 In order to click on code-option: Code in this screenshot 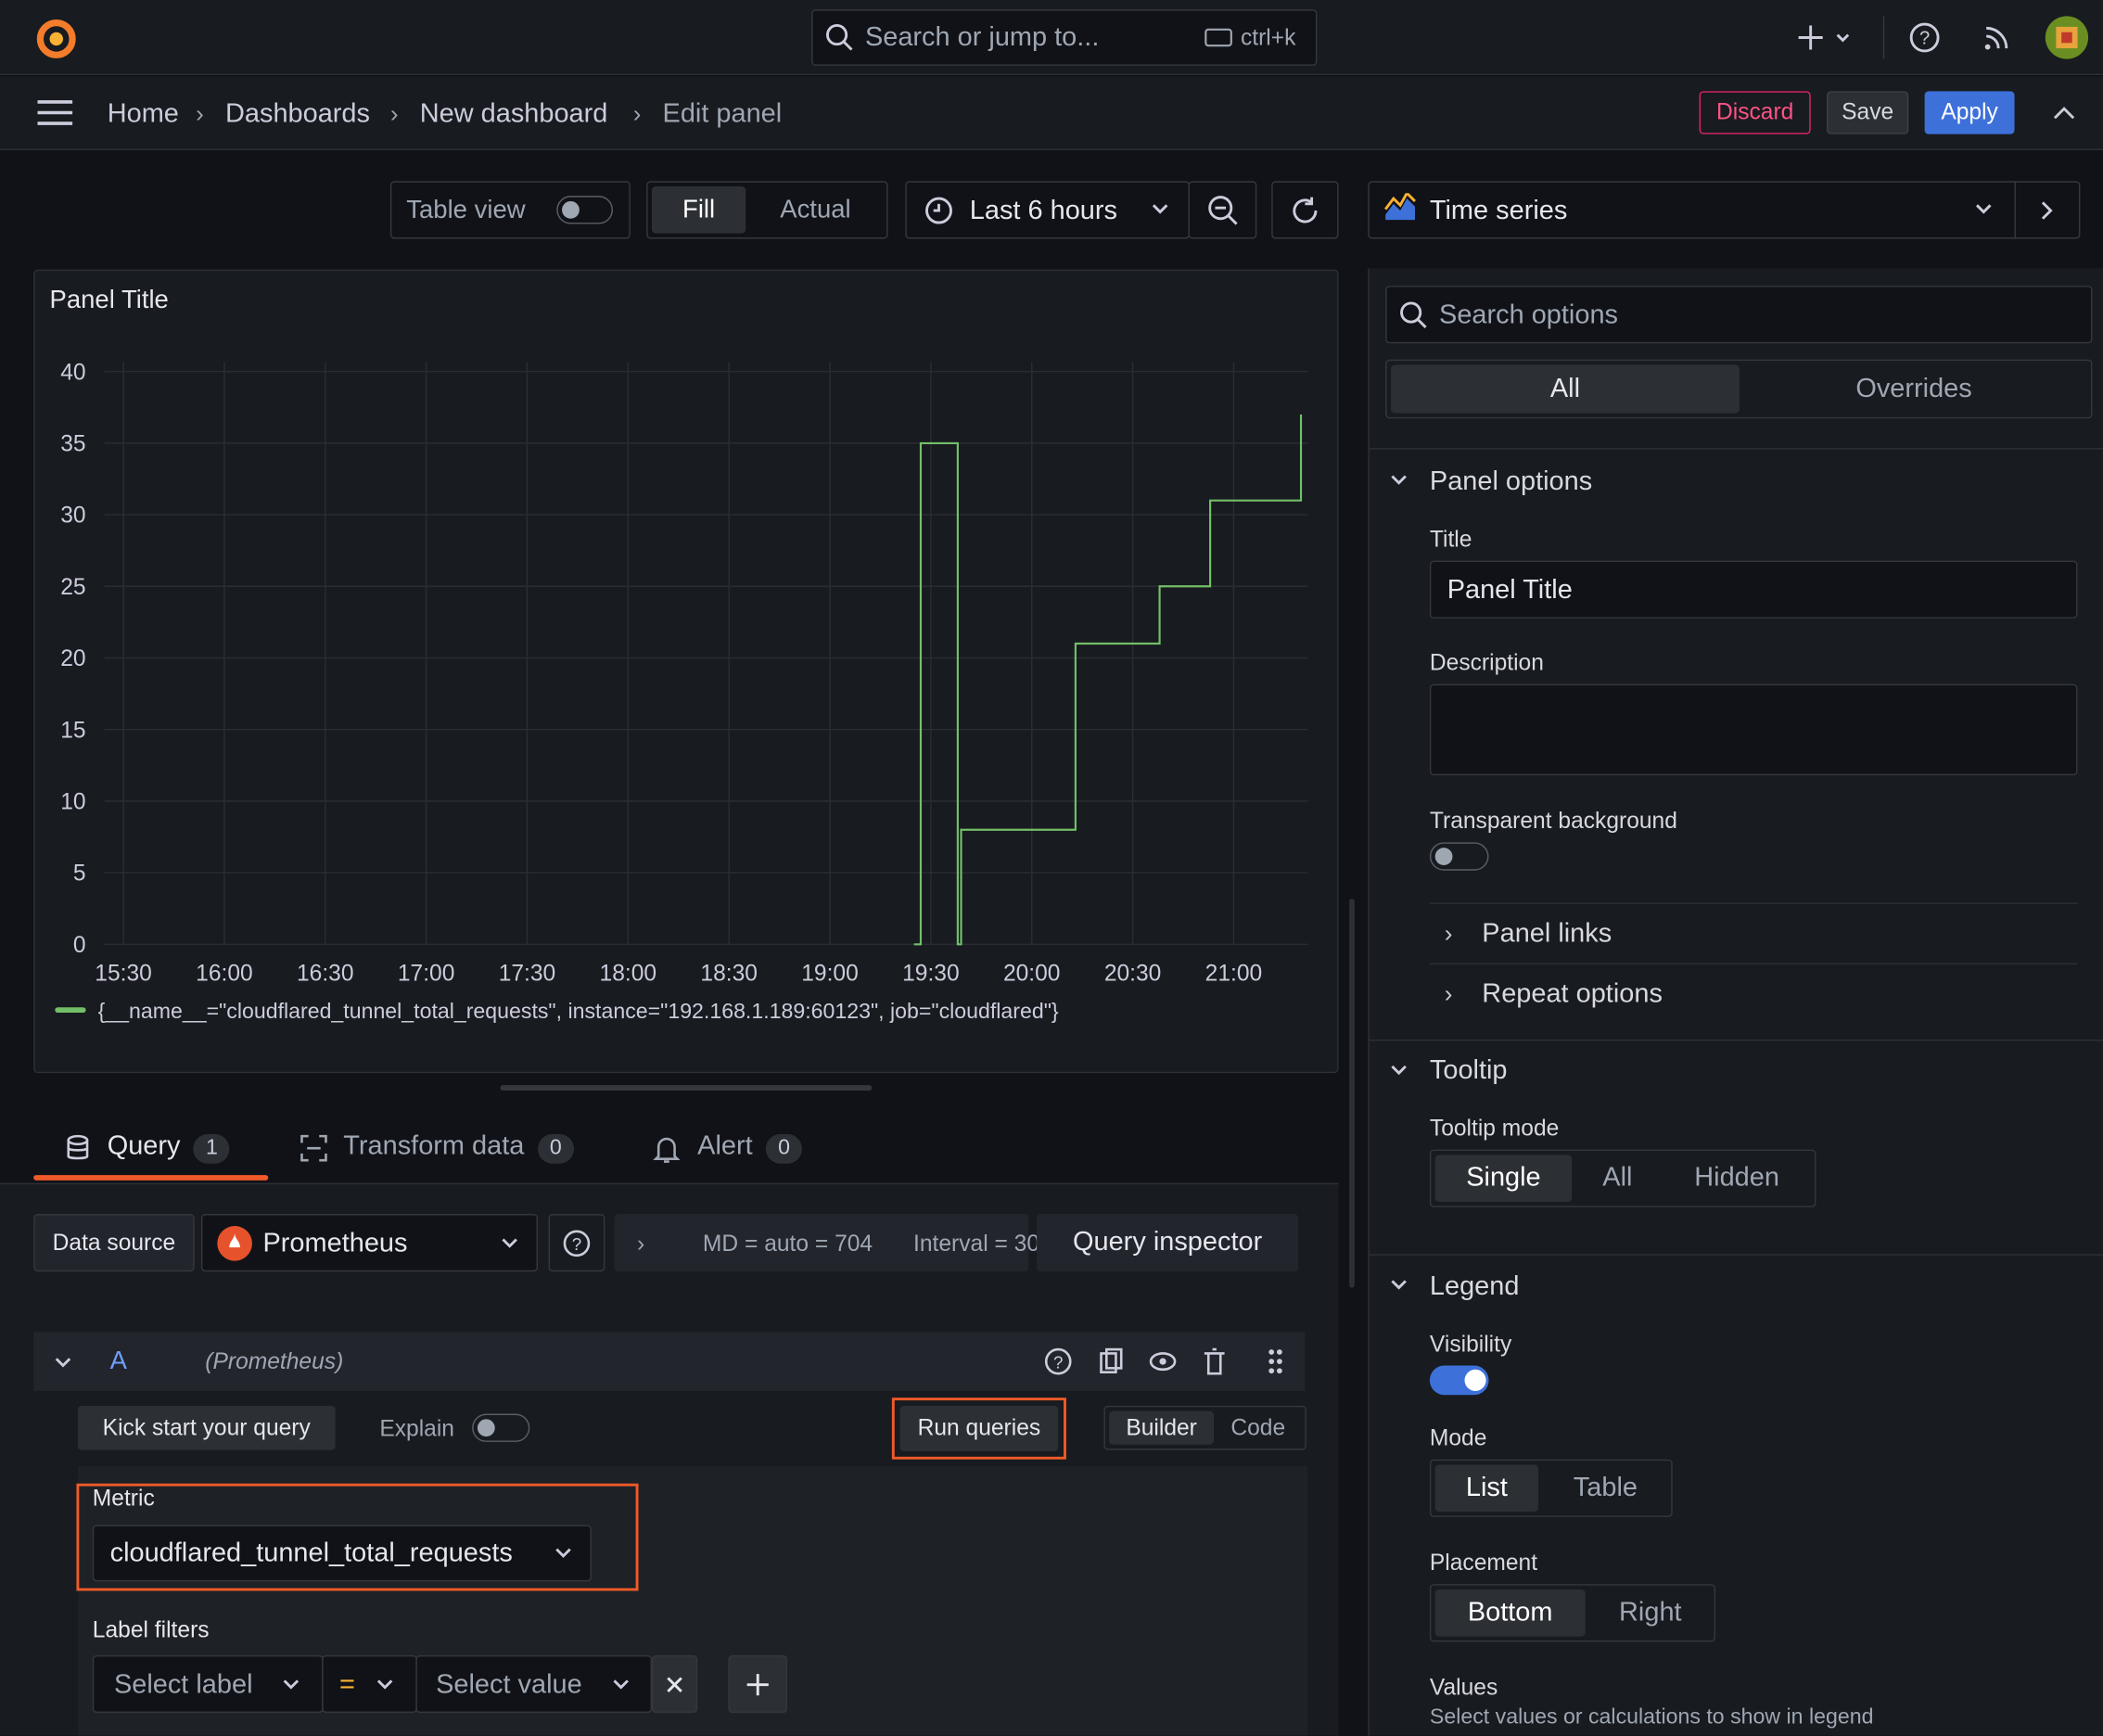, I will do `click(1258, 1427)`.